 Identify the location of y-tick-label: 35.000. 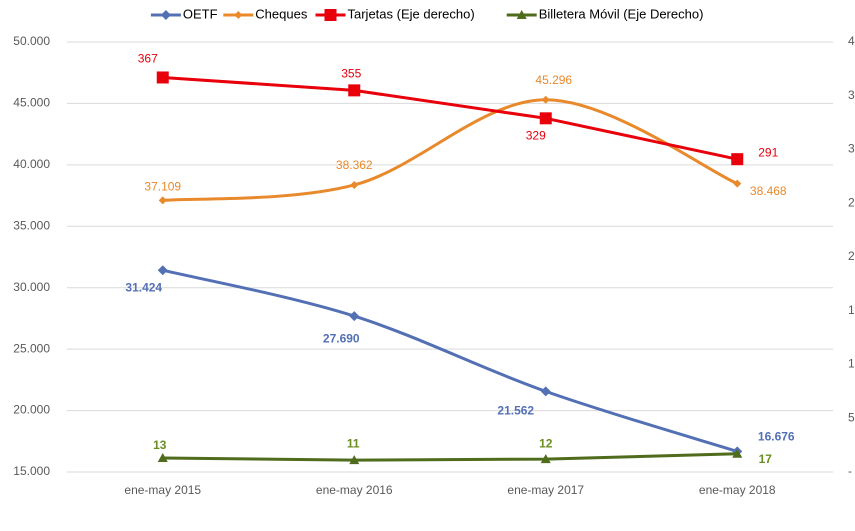
(31, 225).